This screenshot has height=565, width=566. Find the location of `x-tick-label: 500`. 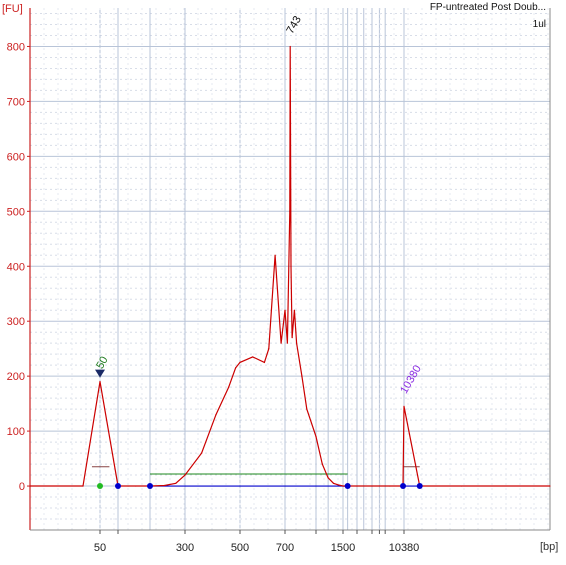

x-tick-label: 500 is located at coordinates (240, 548).